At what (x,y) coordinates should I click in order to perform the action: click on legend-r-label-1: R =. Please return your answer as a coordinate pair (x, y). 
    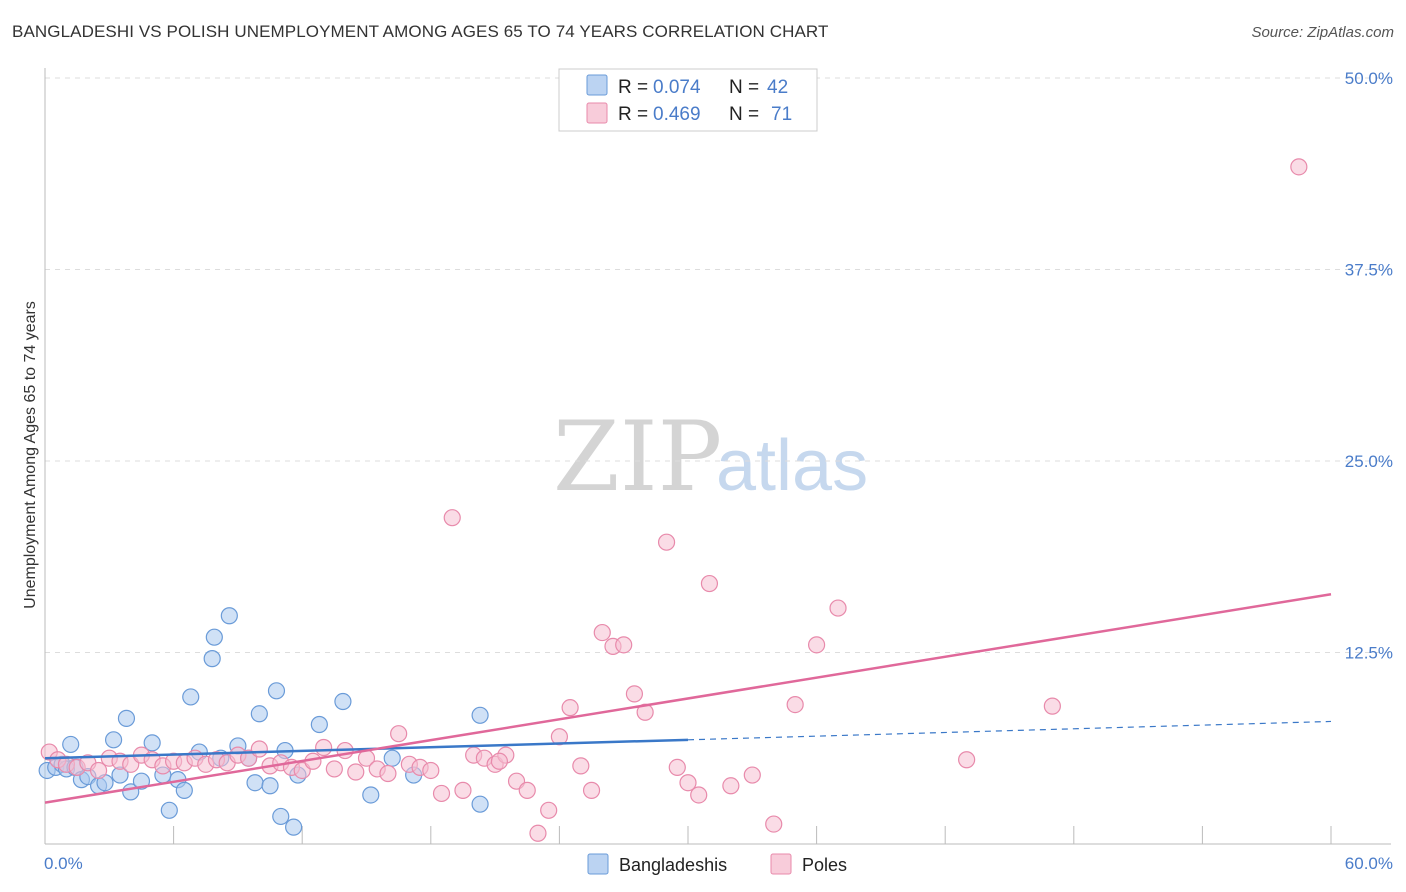
    Looking at the image, I should click on (633, 87).